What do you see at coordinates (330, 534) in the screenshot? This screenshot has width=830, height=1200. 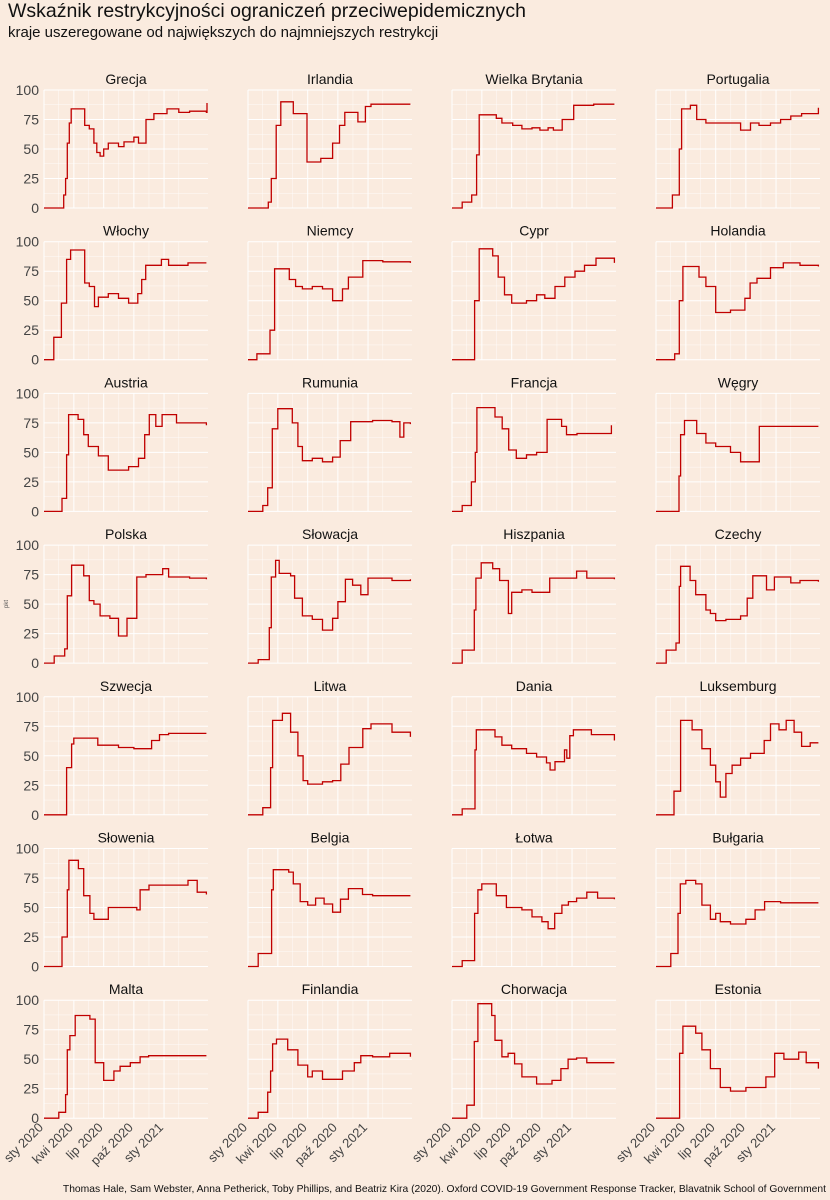 I see `facet-title: Słowacja` at bounding box center [330, 534].